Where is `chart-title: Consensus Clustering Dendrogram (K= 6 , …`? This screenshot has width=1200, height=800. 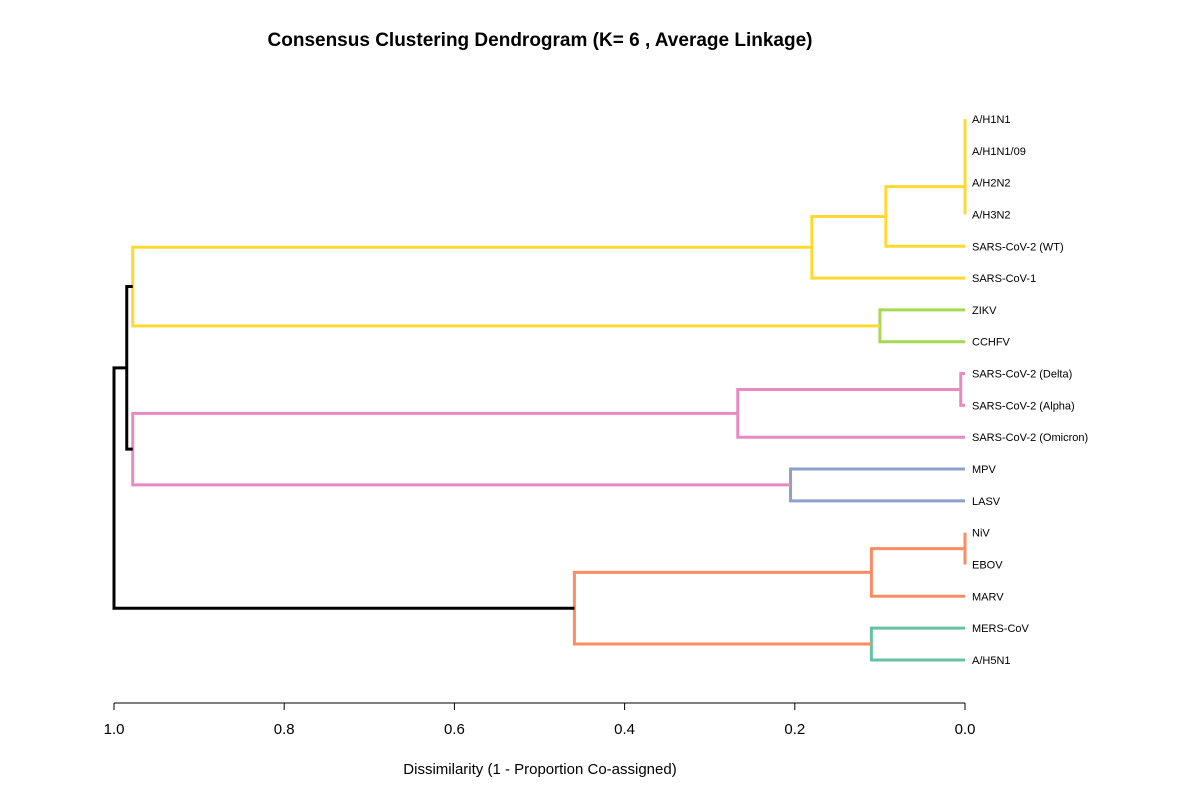
chart-title: Consensus Clustering Dendrogram (K= 6 , … is located at coordinates (540, 40).